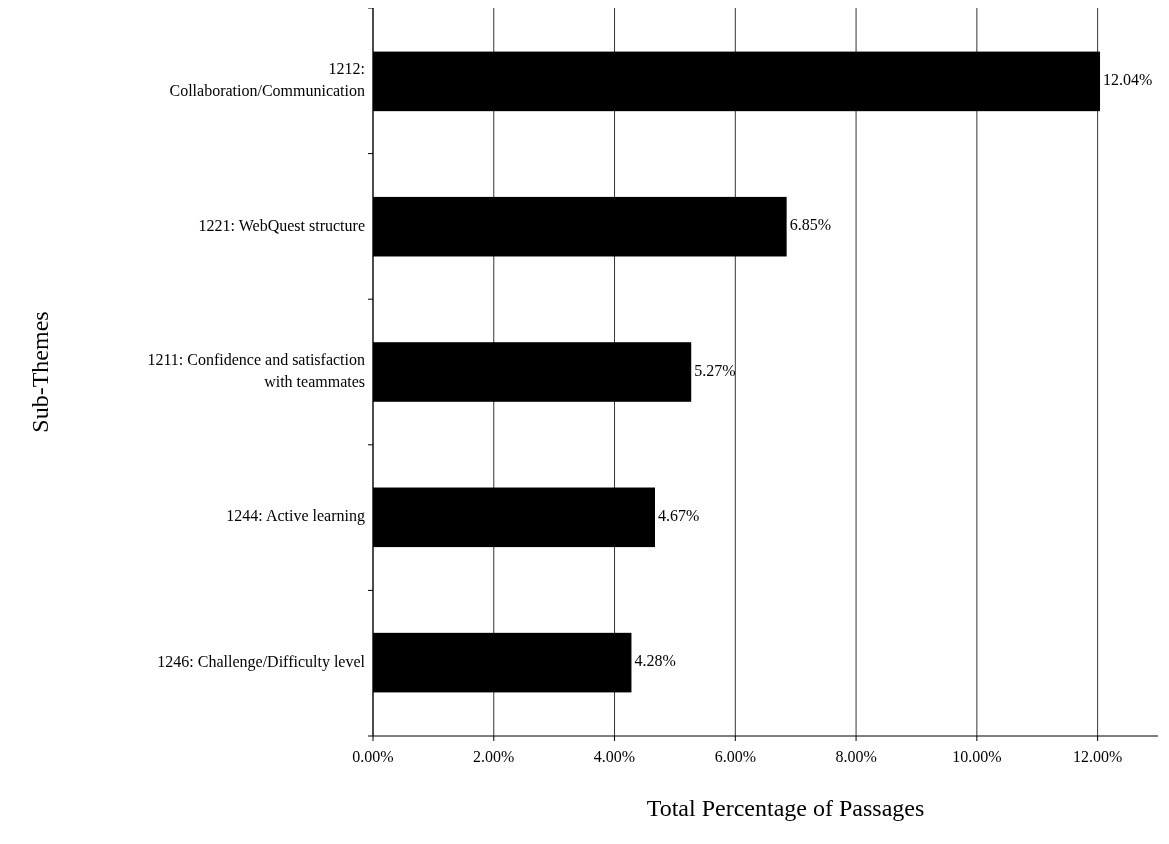 Image resolution: width=1169 pixels, height=844 pixels. What do you see at coordinates (614, 756) in the screenshot?
I see `x-tick-label: 4.00%` at bounding box center [614, 756].